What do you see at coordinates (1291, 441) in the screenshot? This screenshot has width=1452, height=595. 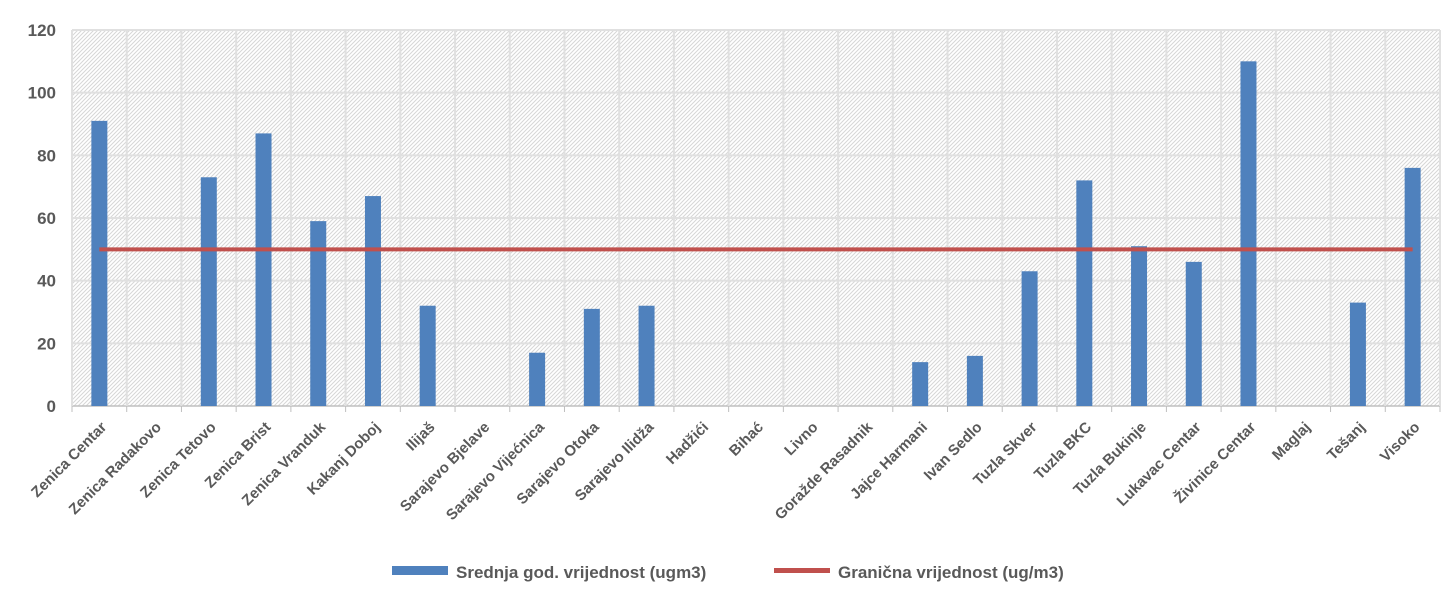 I see `x-tick-label: Maglaj` at bounding box center [1291, 441].